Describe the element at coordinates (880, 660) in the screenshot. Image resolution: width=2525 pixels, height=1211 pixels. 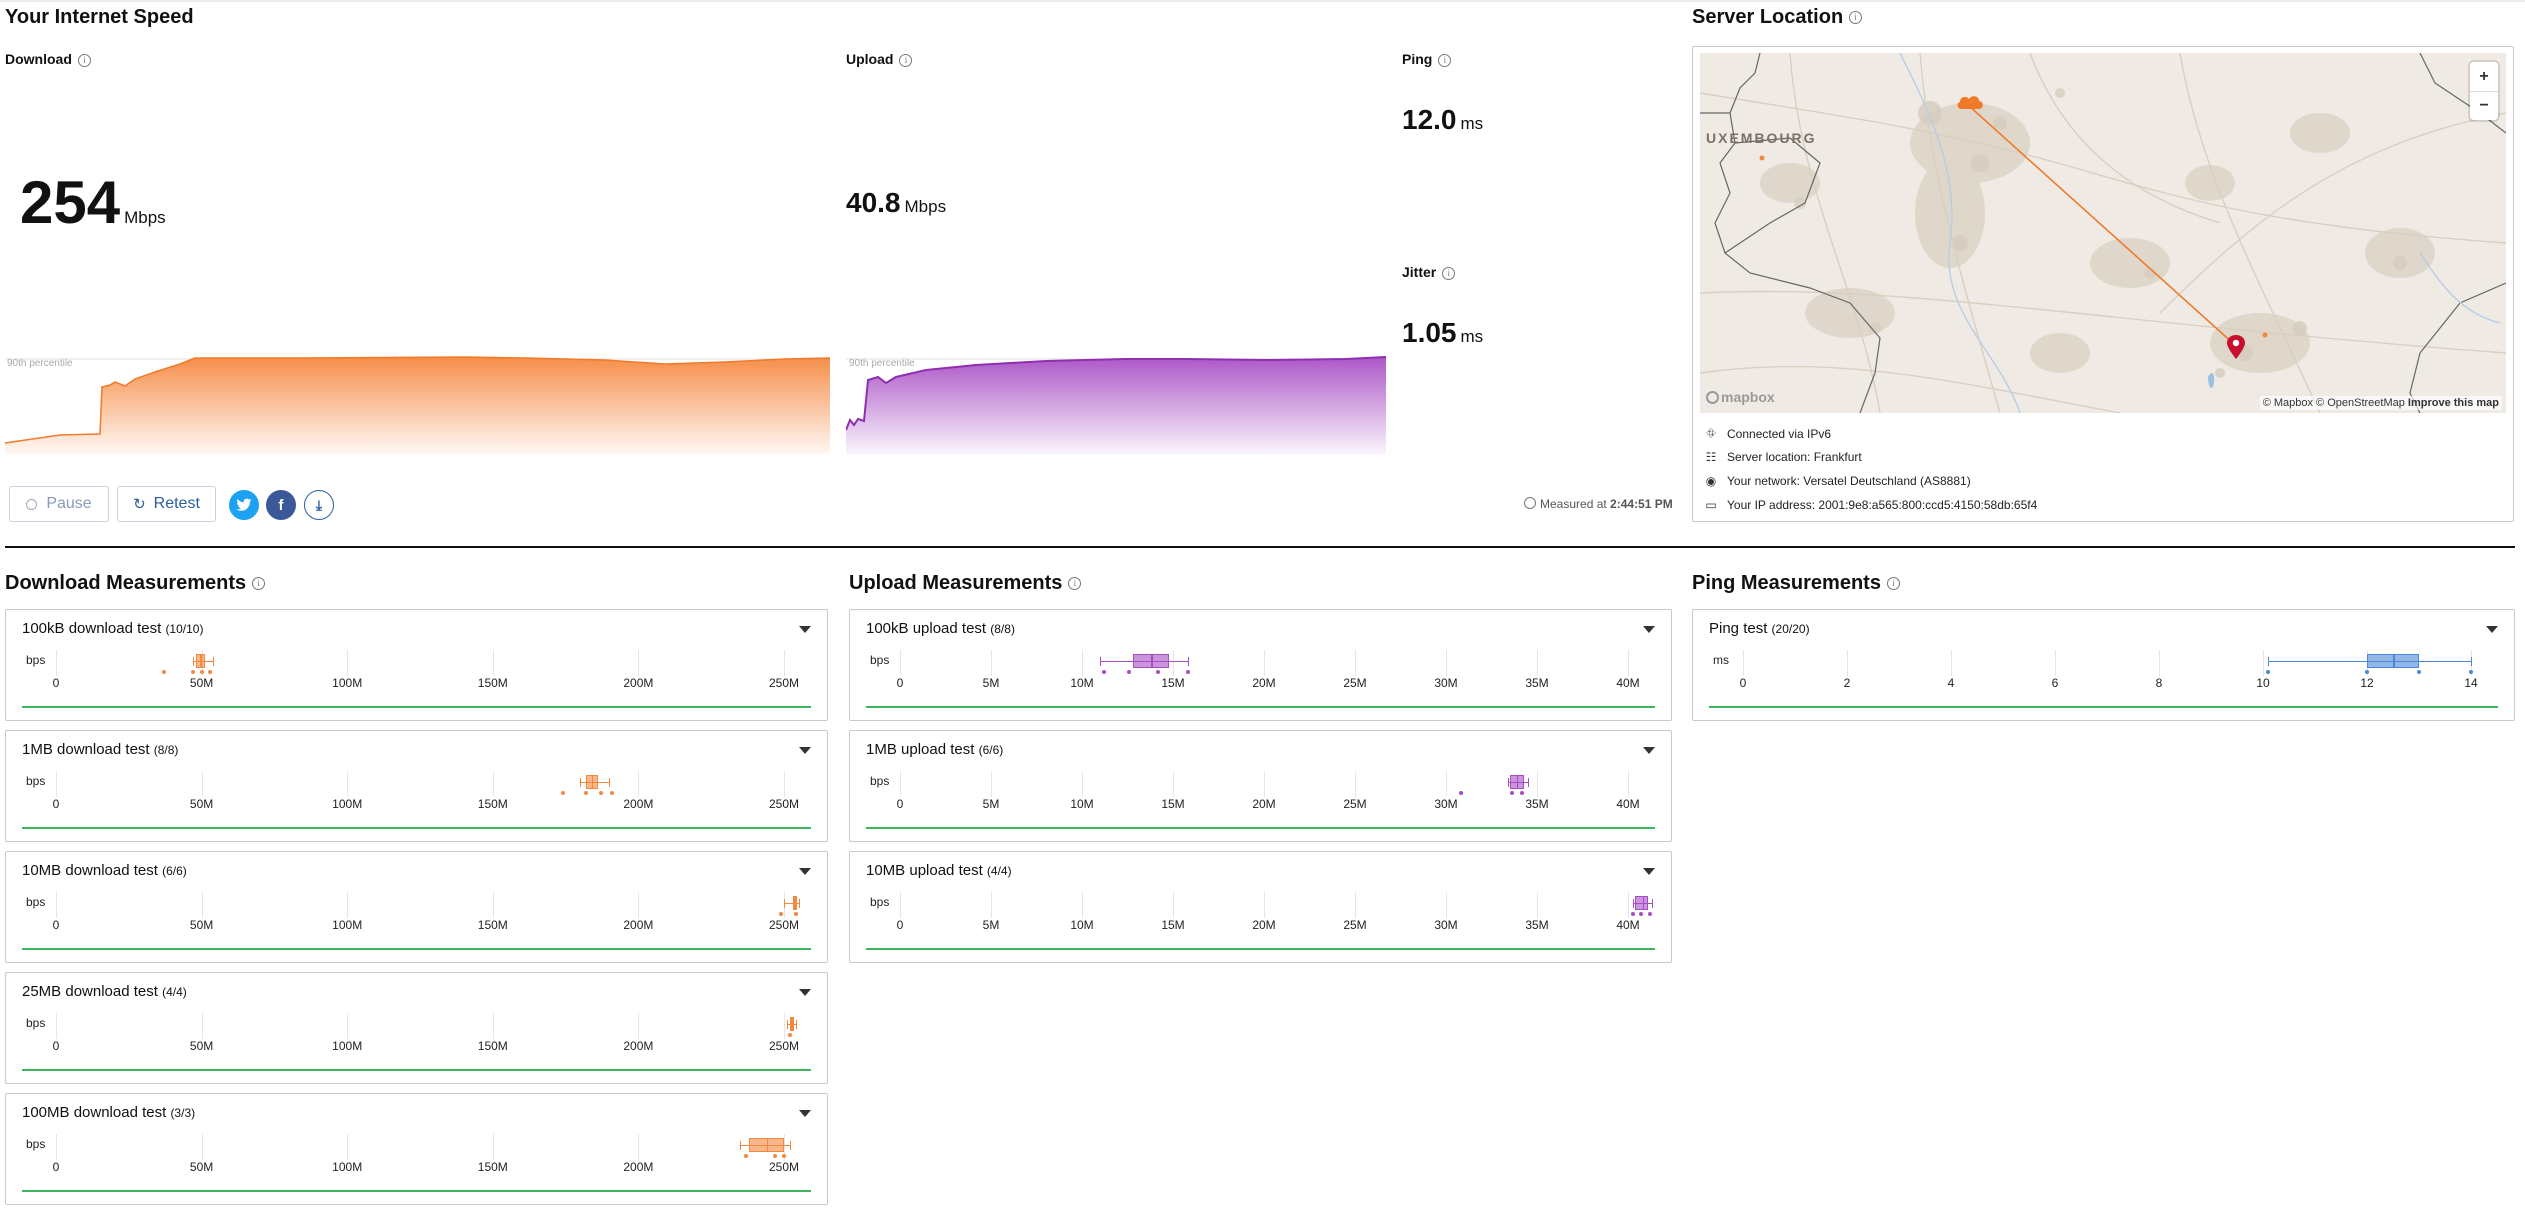
I see `axis-unit-label: bps` at that location.